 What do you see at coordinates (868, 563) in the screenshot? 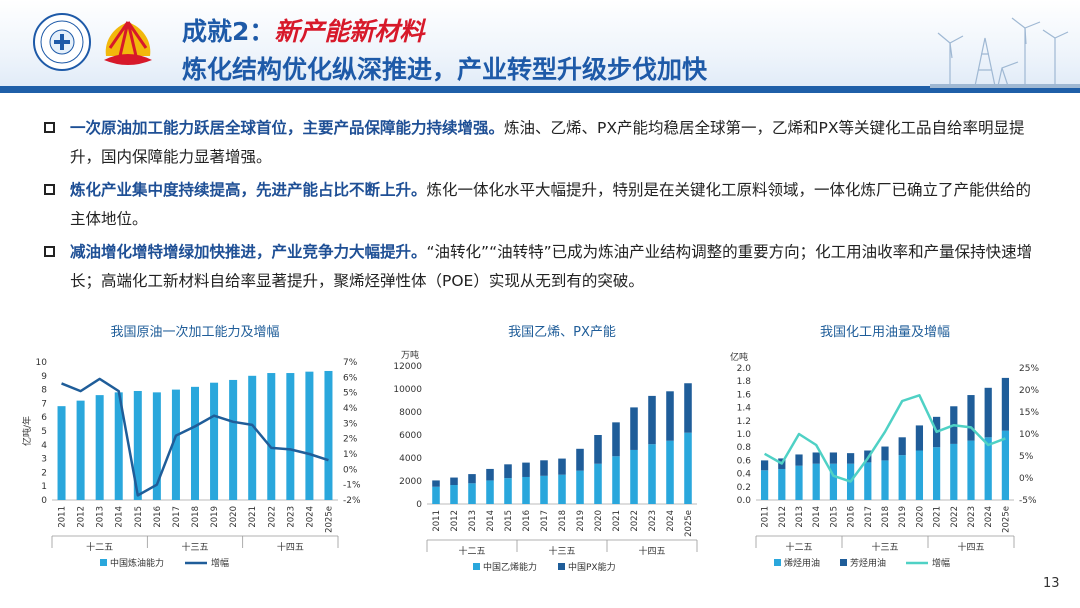
I see `legend-label: 芳烃用油` at bounding box center [868, 563].